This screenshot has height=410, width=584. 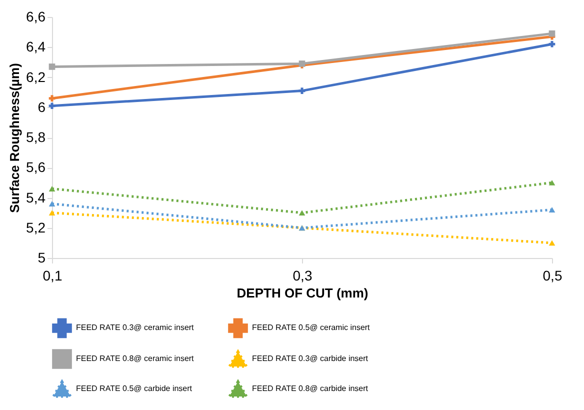 I want to click on legend-label: FEED RATE 0.5@ carbide insert, so click(x=134, y=388).